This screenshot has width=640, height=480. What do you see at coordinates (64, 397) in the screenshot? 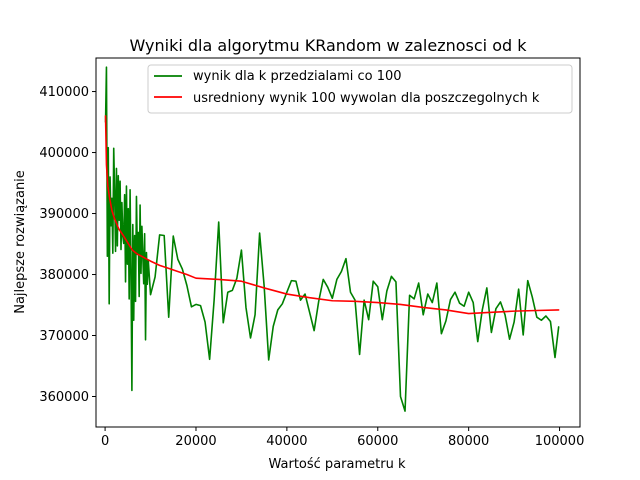
I see `y-tick-label-1: 360000` at bounding box center [64, 397].